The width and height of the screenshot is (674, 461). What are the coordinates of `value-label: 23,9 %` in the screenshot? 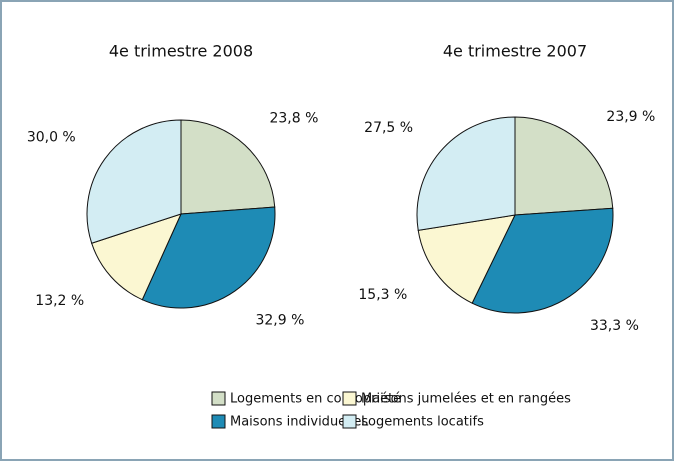 It's located at (630, 117).